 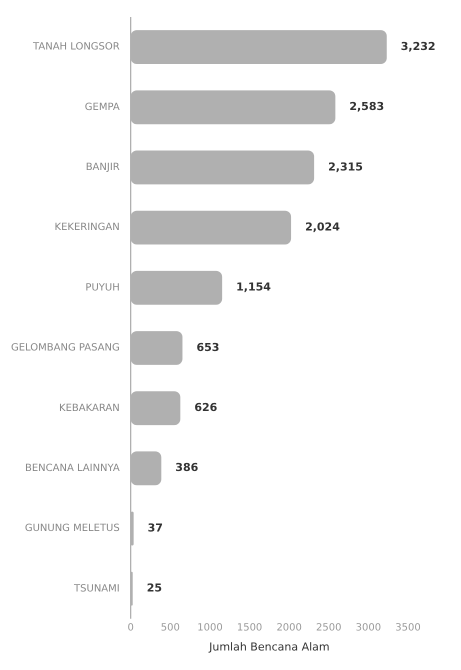 I want to click on y-tick-label: TSUNAMI, so click(x=96, y=588).